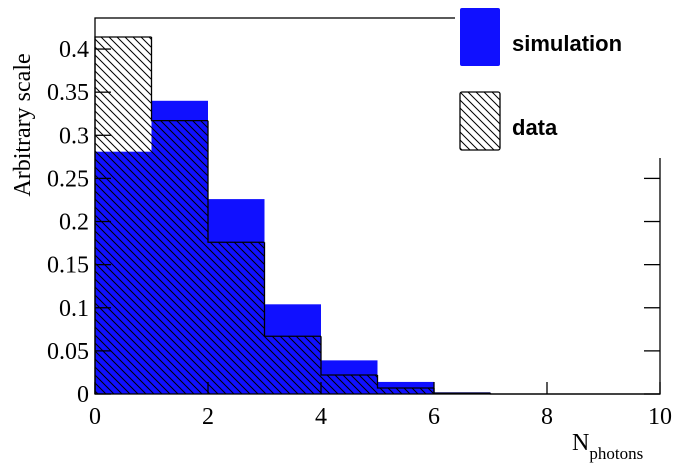 The width and height of the screenshot is (683, 469). What do you see at coordinates (321, 417) in the screenshot?
I see `x-tick-label: 4` at bounding box center [321, 417].